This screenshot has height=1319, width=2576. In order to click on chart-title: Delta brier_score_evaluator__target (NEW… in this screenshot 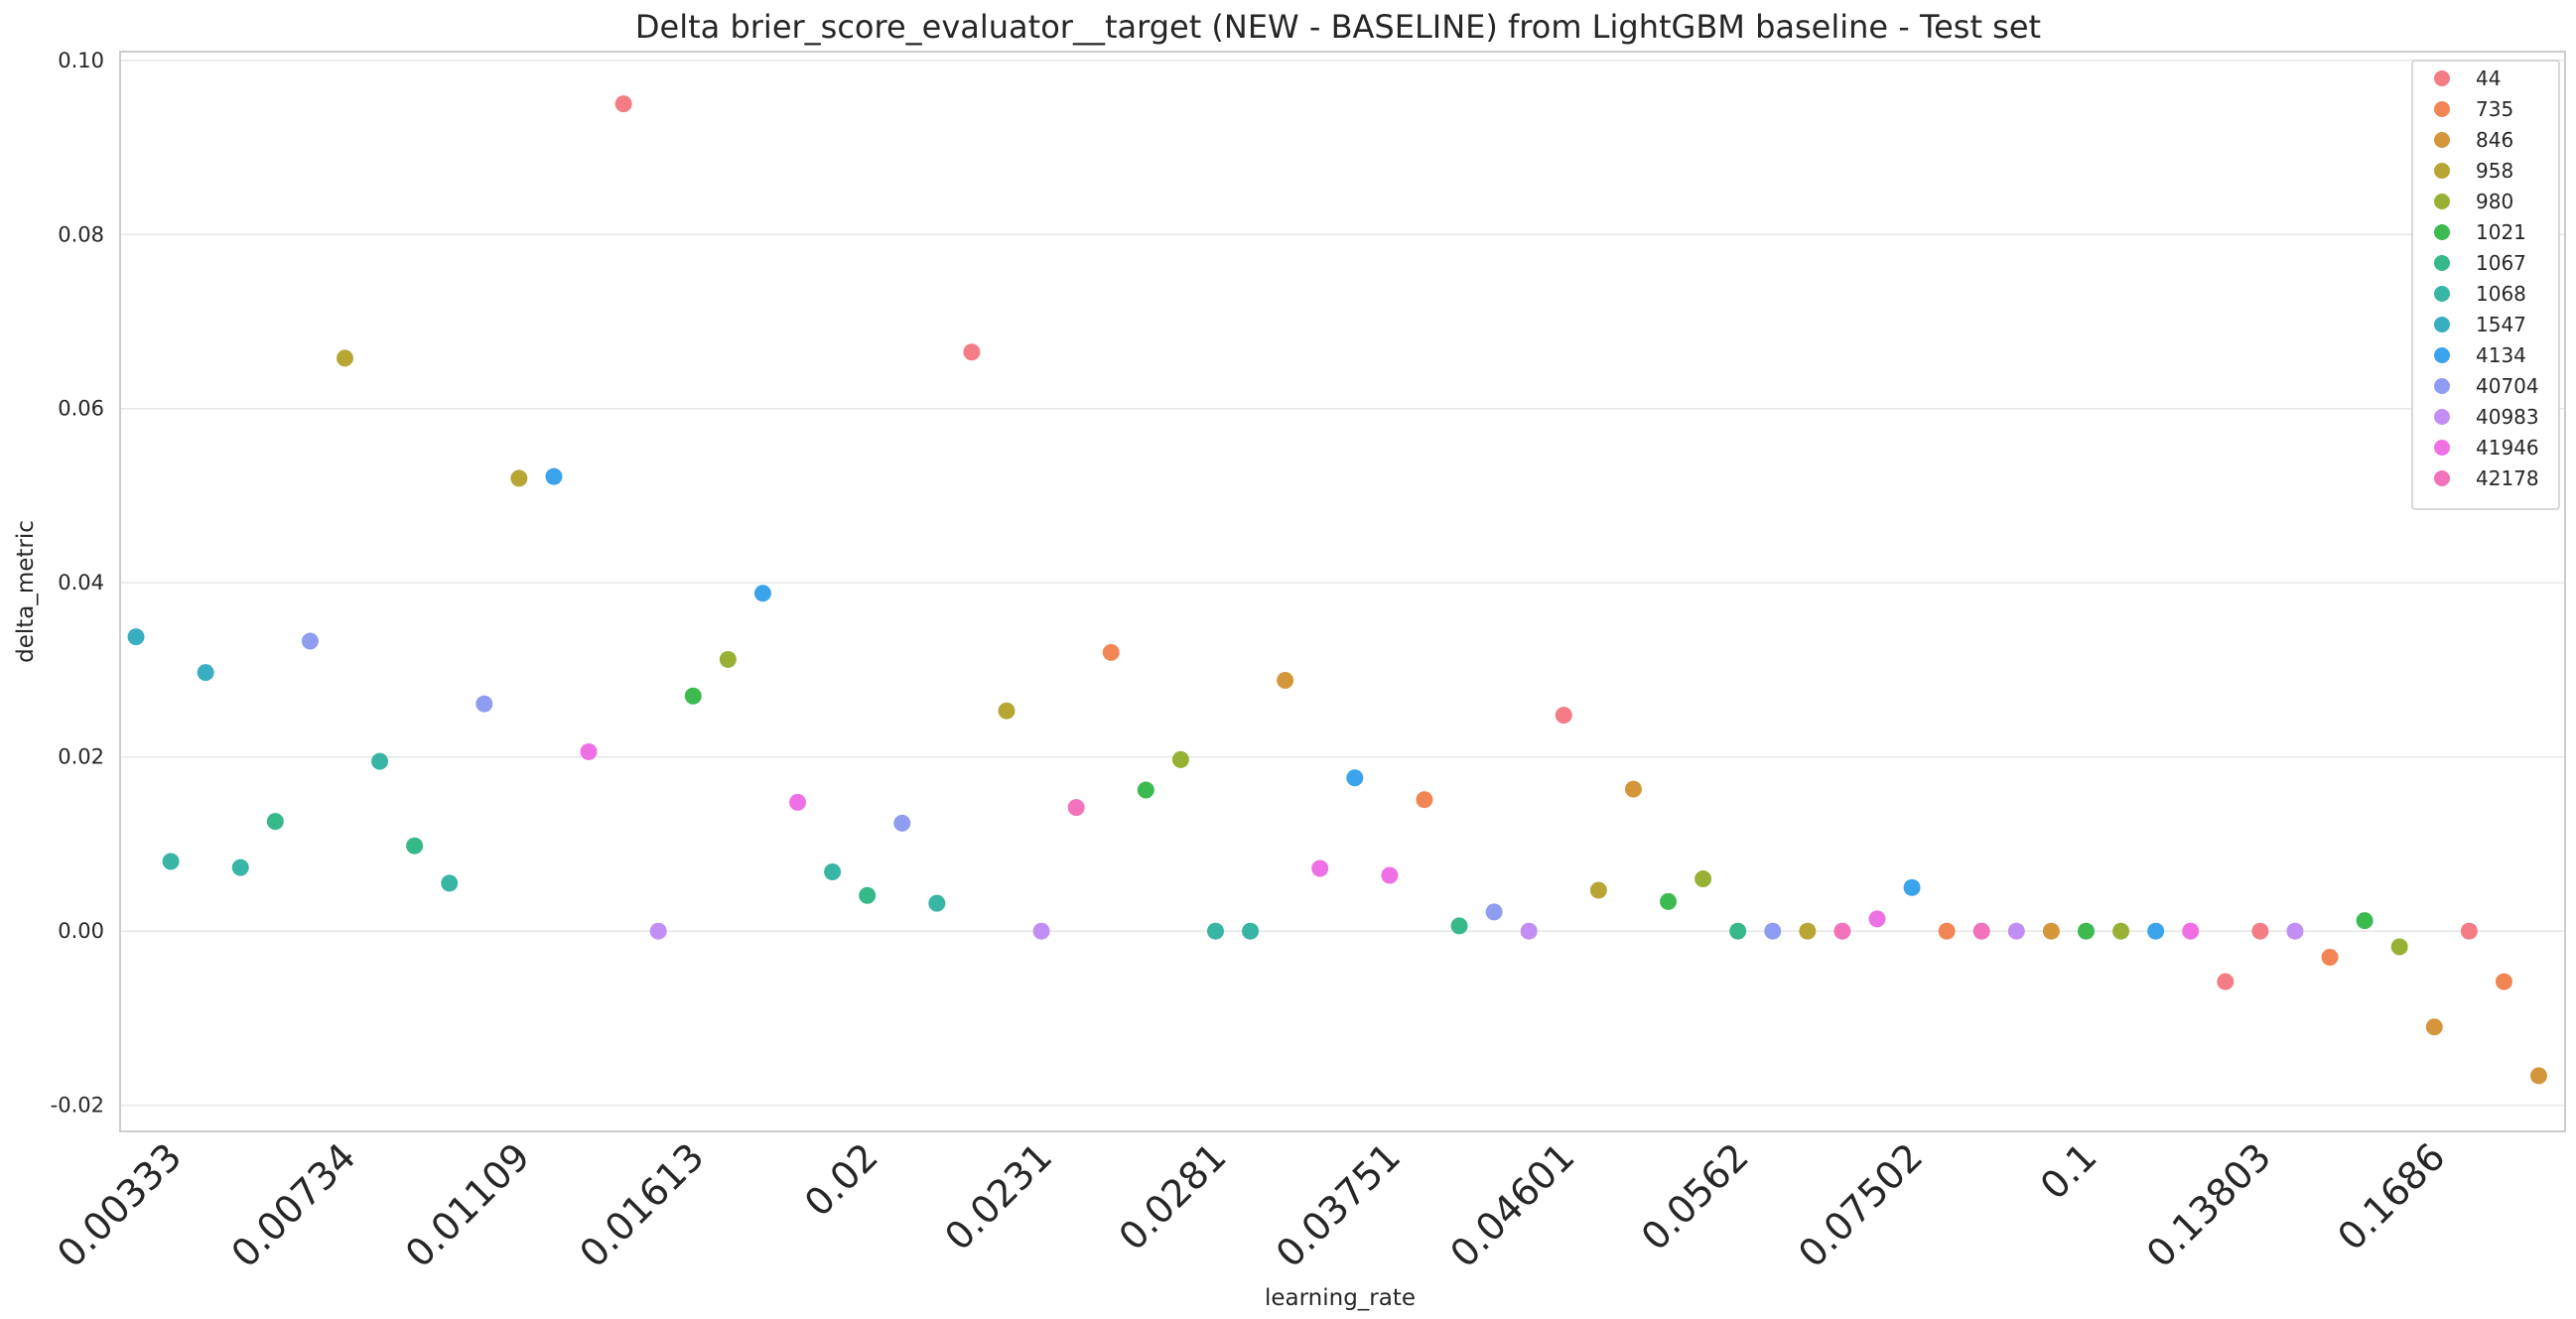, I will do `click(1338, 27)`.